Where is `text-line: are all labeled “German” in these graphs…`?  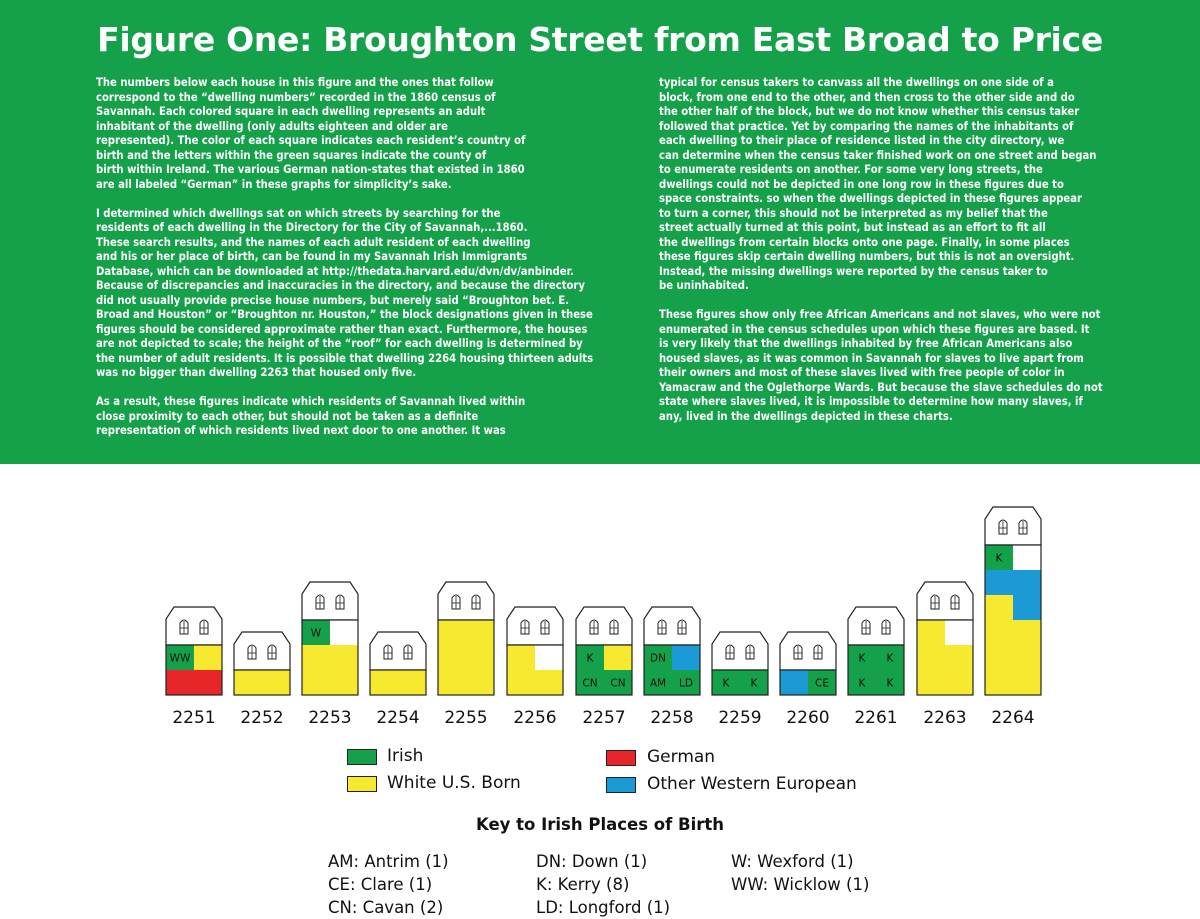
text-line: are all labeled “German” in these graphs… is located at coordinates (274, 184).